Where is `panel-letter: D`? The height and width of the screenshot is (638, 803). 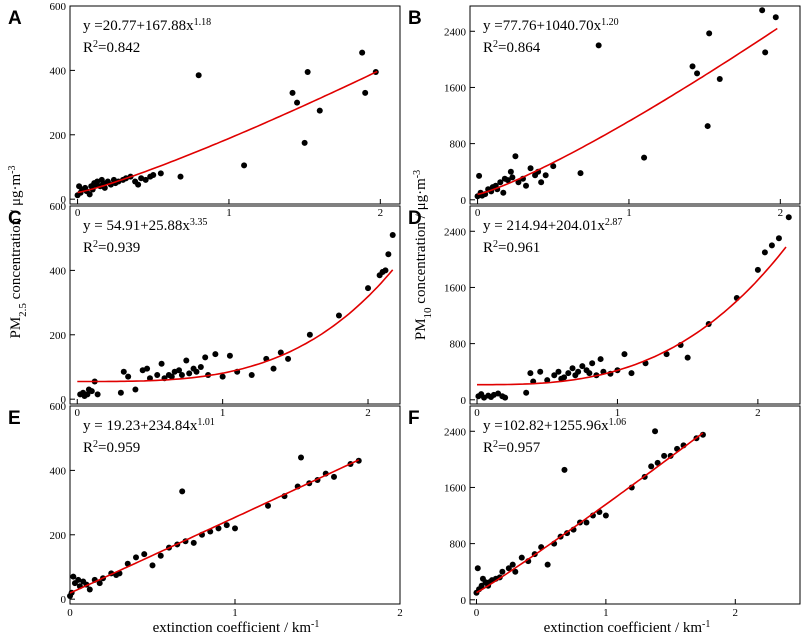 panel-letter: D is located at coordinates (415, 218).